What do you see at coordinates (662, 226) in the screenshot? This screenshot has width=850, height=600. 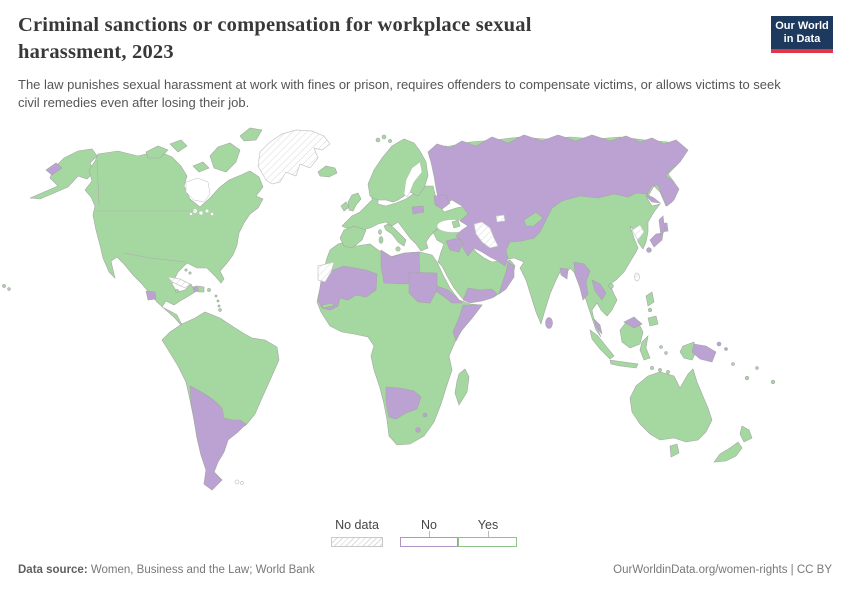 I see `region-sakhalin` at bounding box center [662, 226].